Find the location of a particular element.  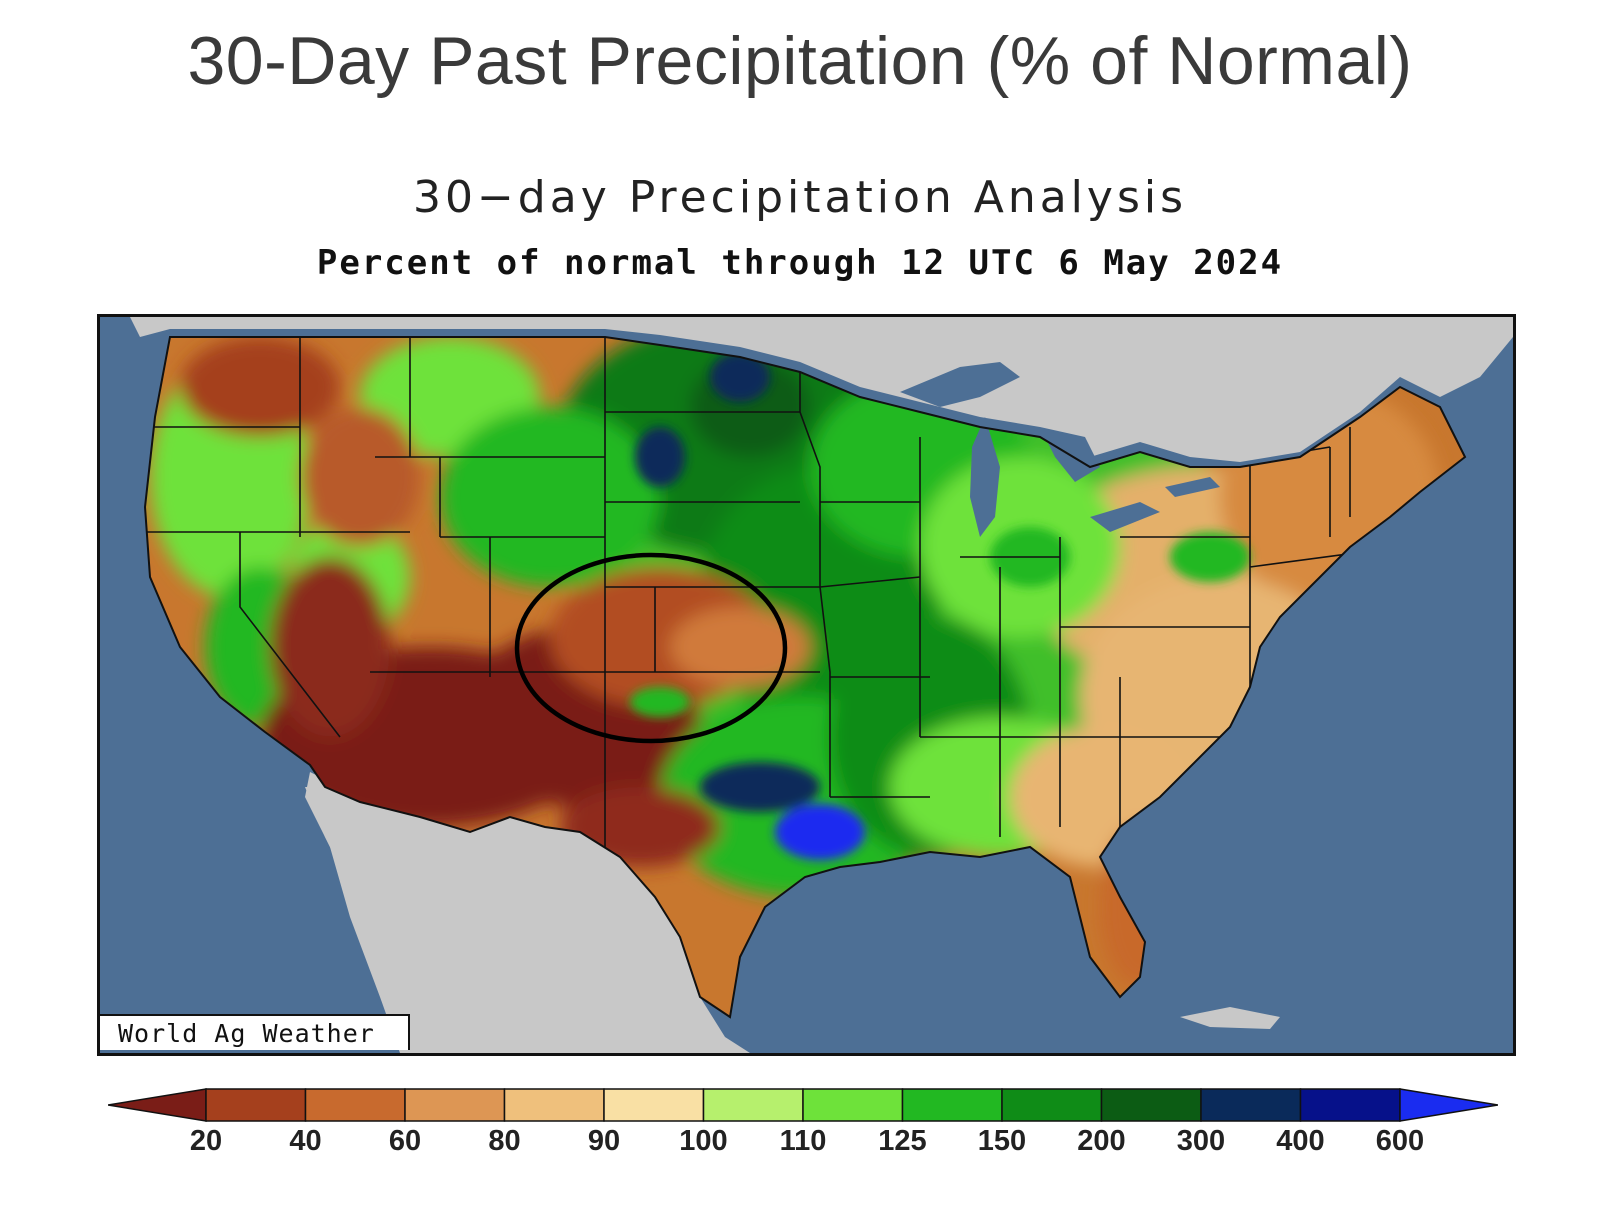

legend-tick-label: 125 is located at coordinates (902, 1141).